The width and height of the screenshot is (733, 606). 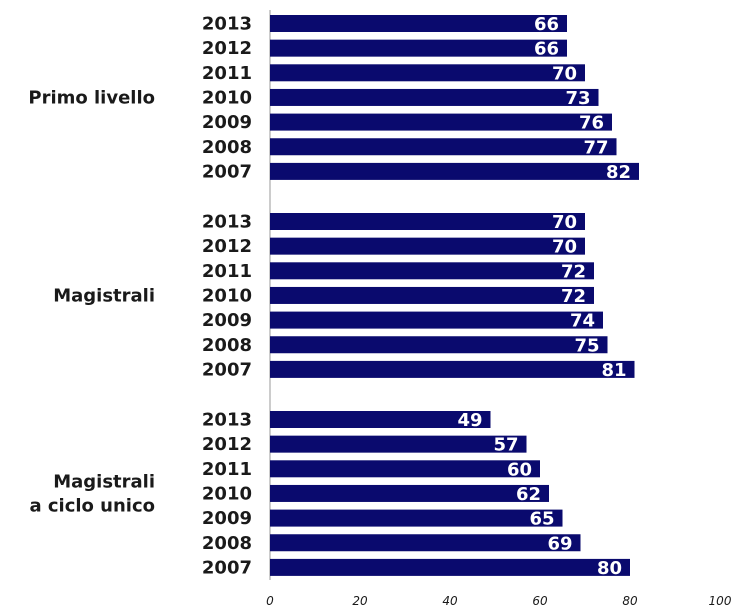 I want to click on x-tick-label: 0, so click(x=270, y=600).